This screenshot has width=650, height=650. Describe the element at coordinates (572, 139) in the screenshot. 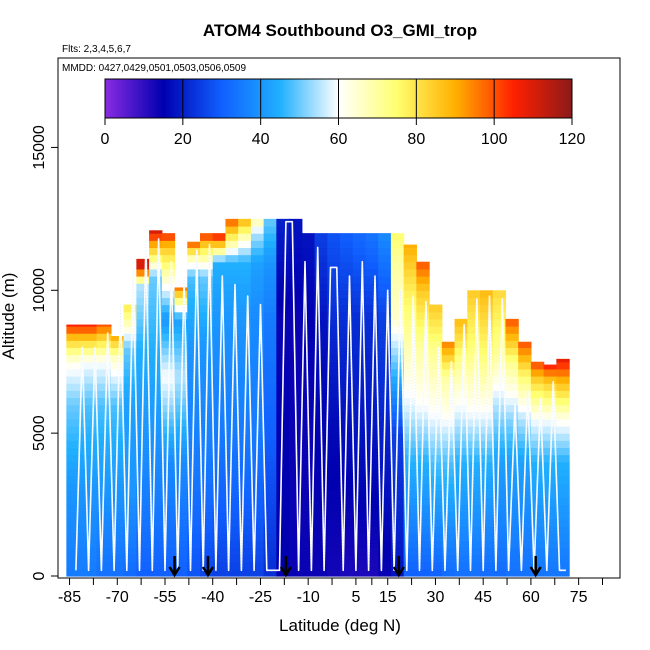

I see `colorbar-tick-label: 120` at that location.